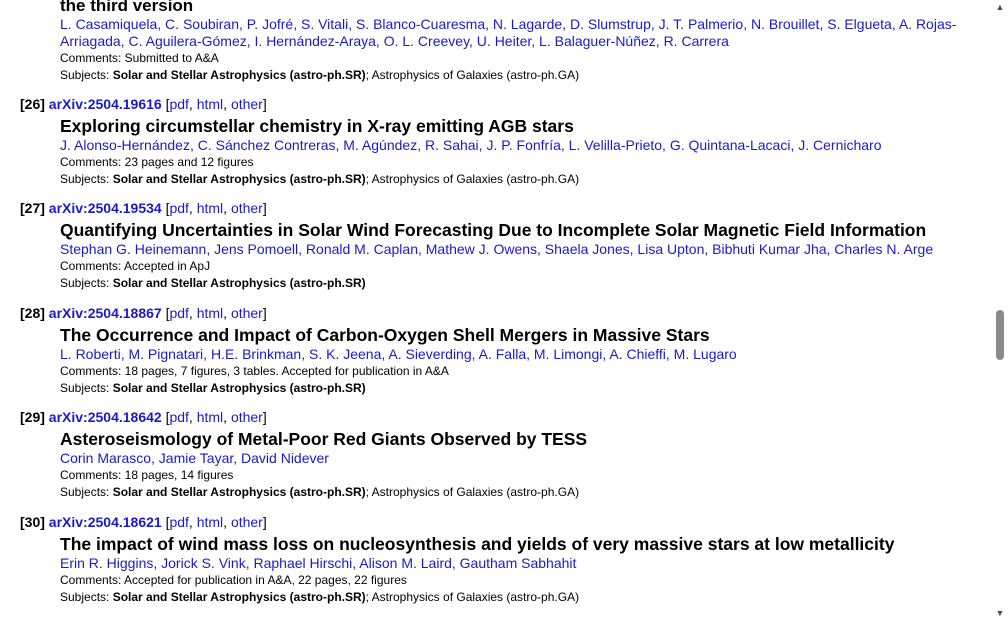 This screenshot has height=621, width=1008. What do you see at coordinates (105, 522) in the screenshot?
I see `arxiv-id-link: arXiv:2504.18621` at bounding box center [105, 522].